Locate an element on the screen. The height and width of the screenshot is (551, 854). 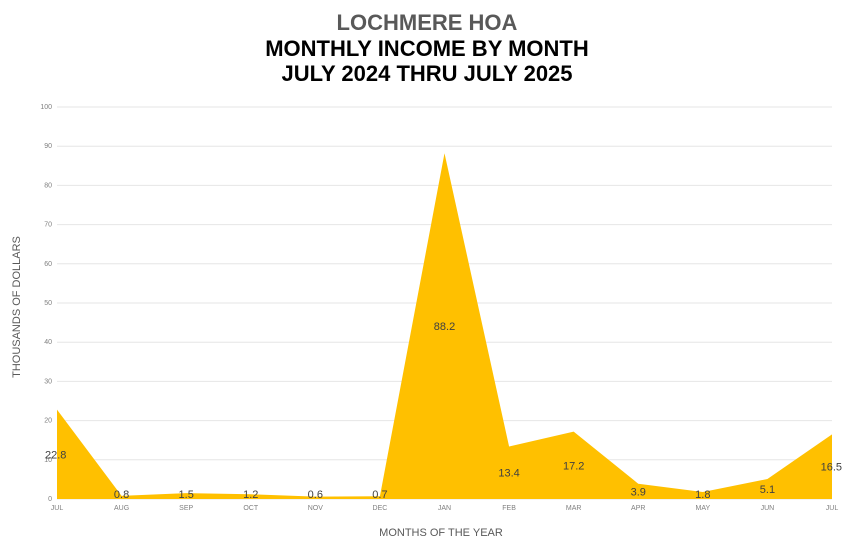
data-label: 1.5 is located at coordinates (186, 495).